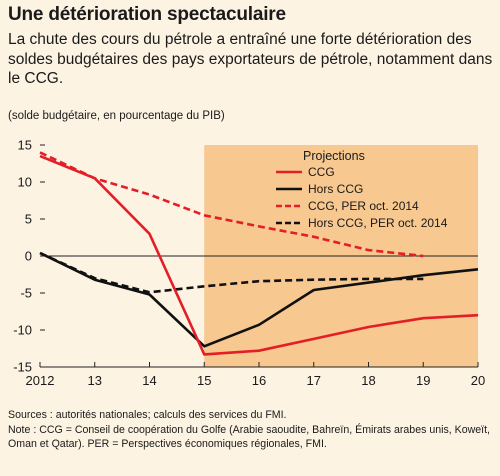 The height and width of the screenshot is (476, 500). What do you see at coordinates (321, 172) in the screenshot?
I see `legend-label-0: CCG` at bounding box center [321, 172].